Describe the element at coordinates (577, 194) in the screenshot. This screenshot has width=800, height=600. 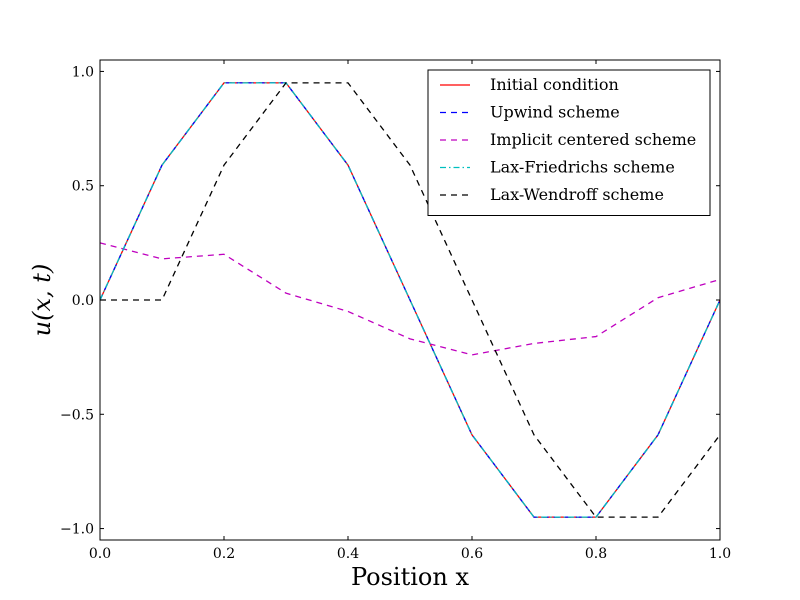
I see `legend-label: Lax-Wendroff scheme` at that location.